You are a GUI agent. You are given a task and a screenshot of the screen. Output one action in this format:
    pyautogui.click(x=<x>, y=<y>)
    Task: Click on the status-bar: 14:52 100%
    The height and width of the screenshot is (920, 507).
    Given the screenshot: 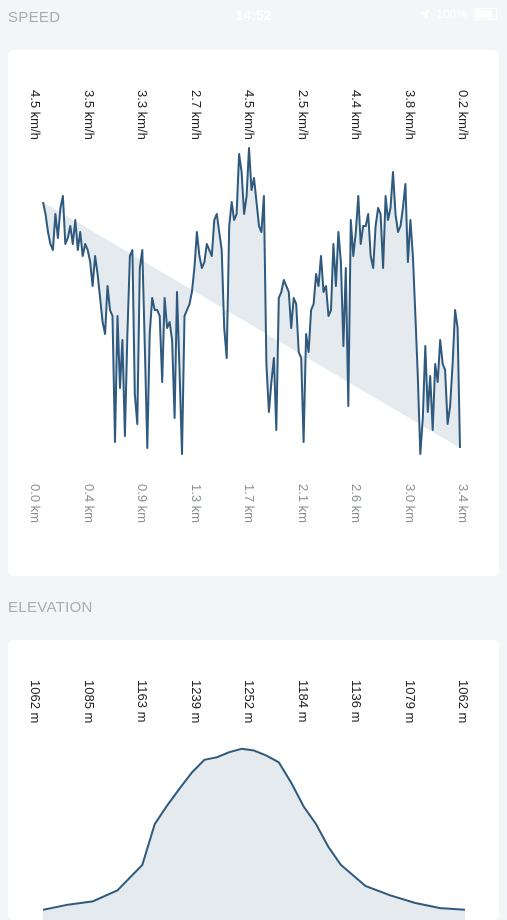 What is the action you would take?
    pyautogui.click(x=253, y=17)
    